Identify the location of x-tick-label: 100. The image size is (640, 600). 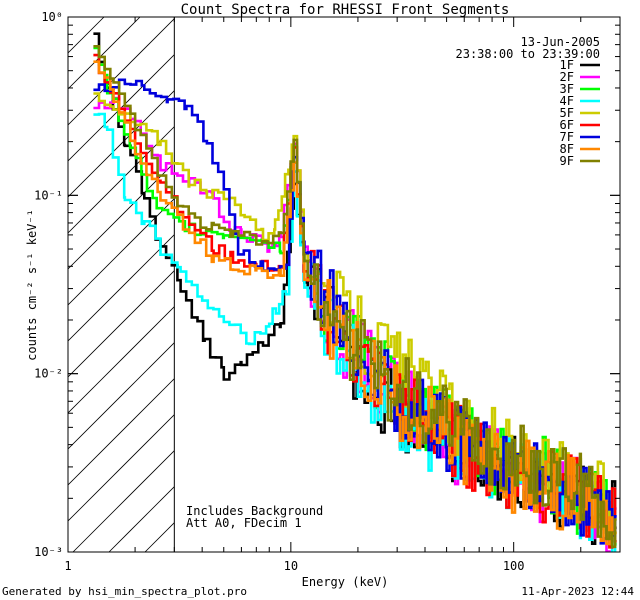
(514, 566).